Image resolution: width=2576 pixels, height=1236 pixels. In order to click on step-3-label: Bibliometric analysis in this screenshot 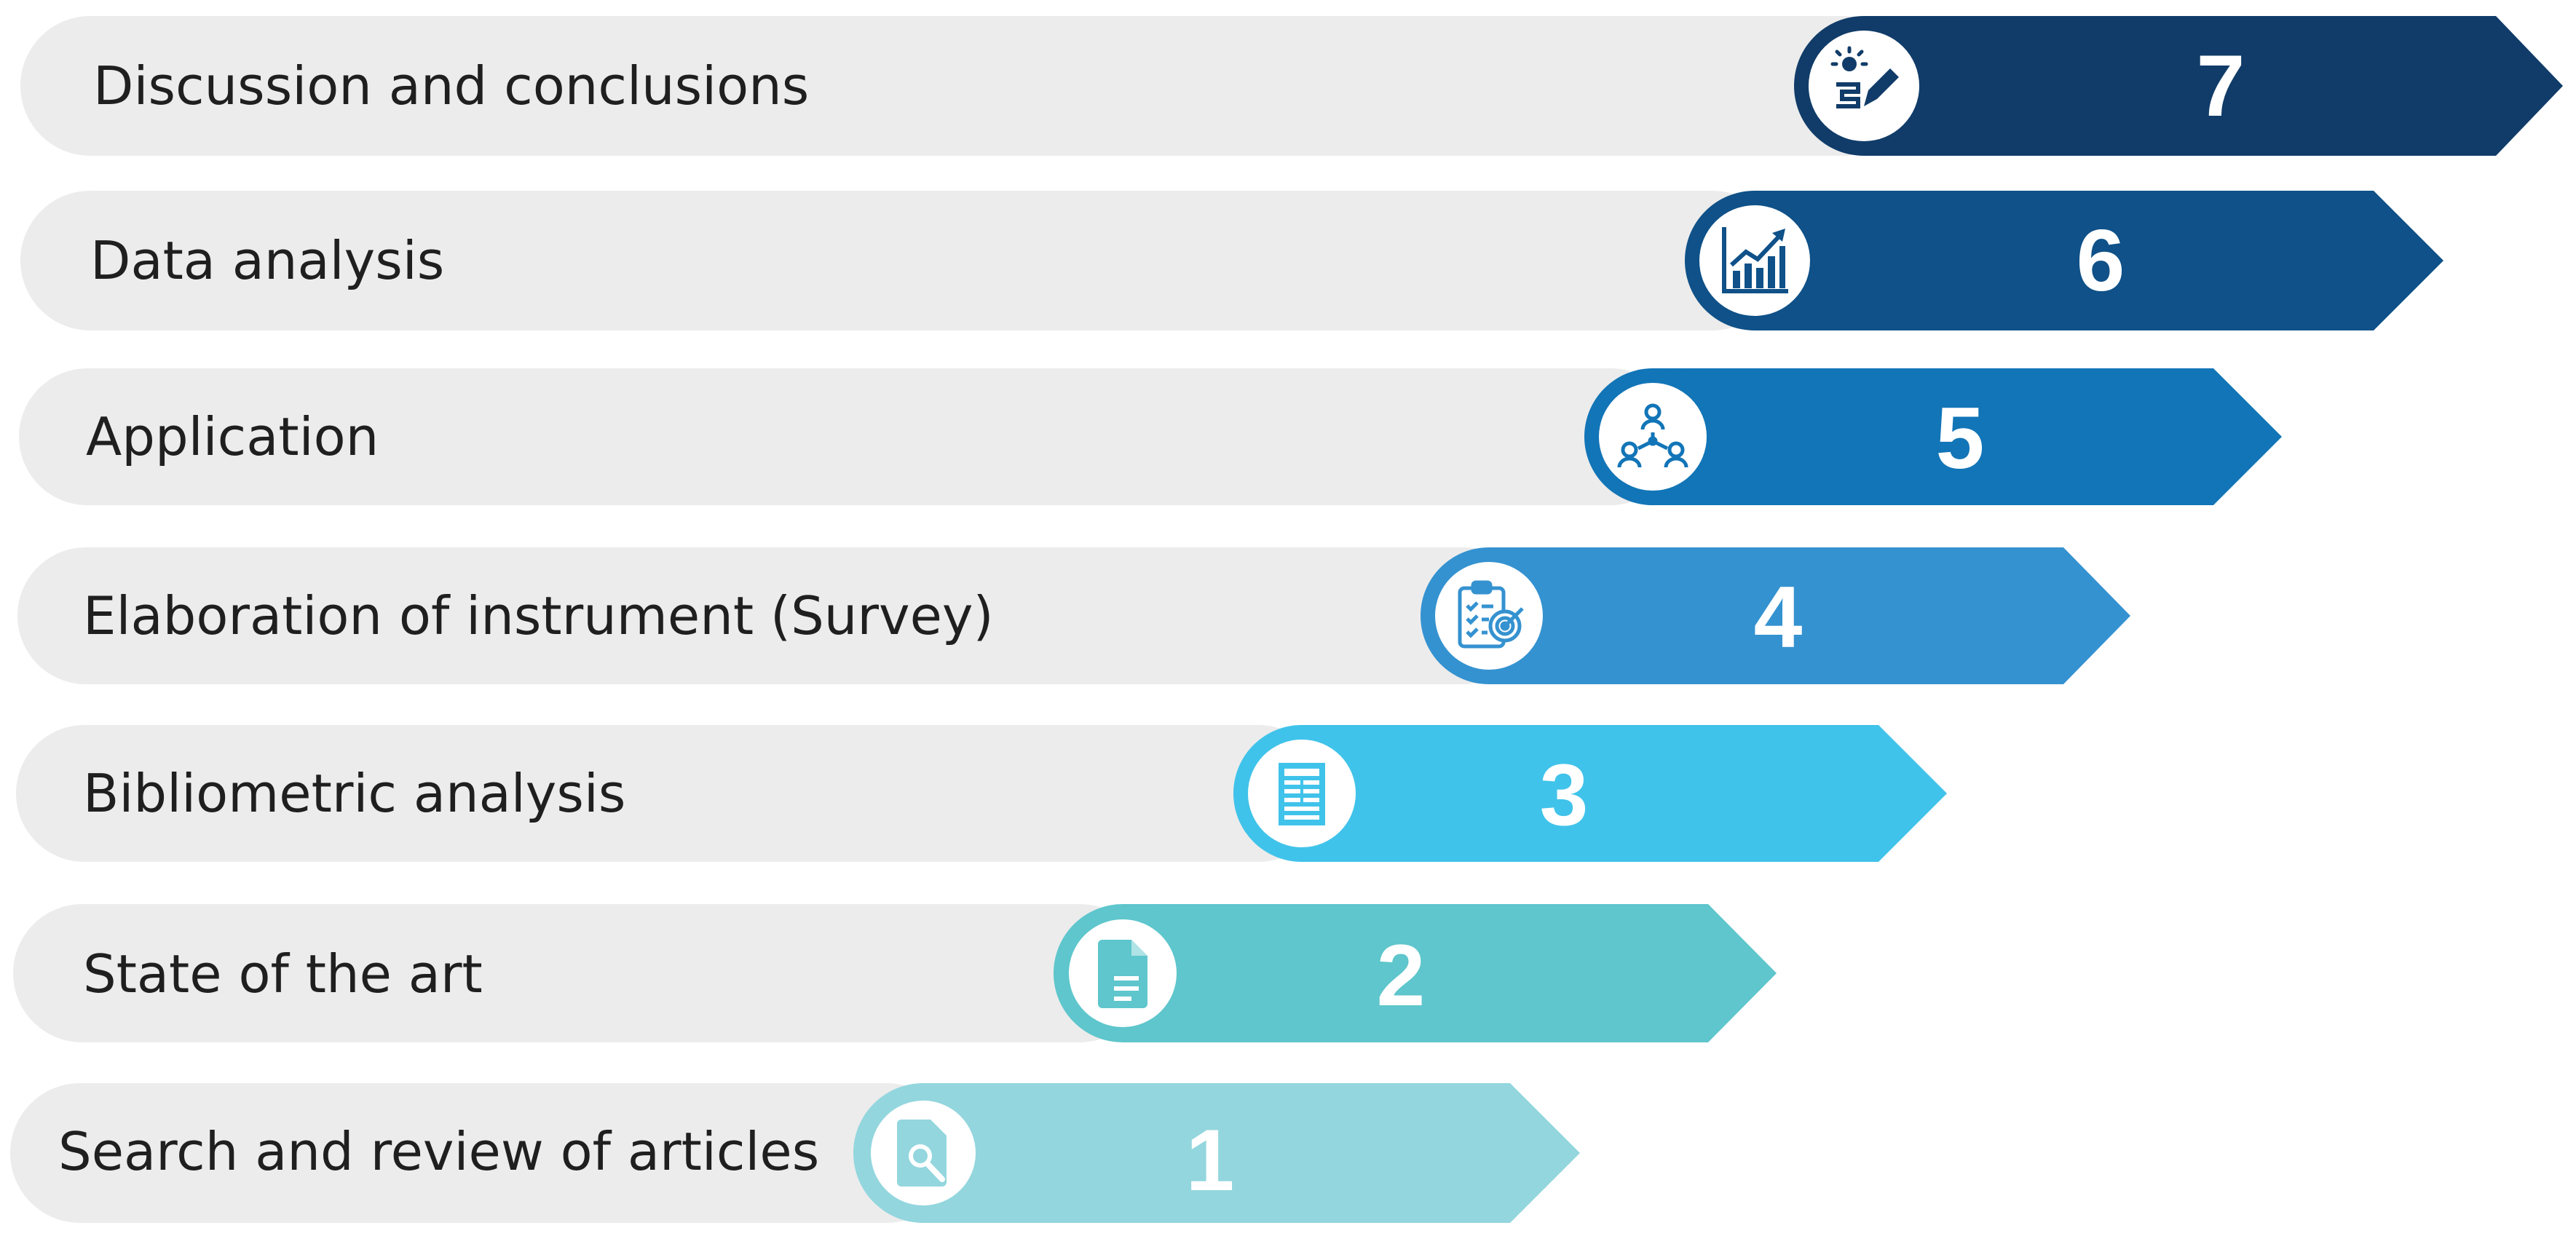, I will do `click(355, 793)`.